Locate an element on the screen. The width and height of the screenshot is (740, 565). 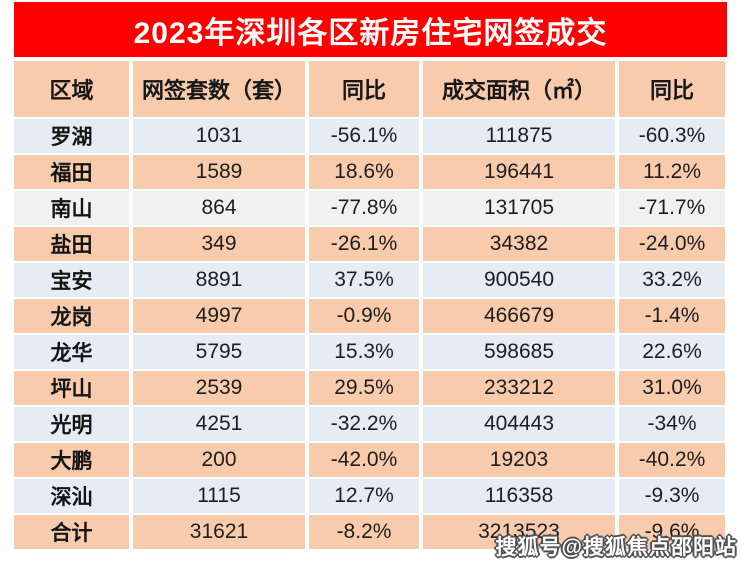
header-area-yoy: 同比 is located at coordinates (672, 89).